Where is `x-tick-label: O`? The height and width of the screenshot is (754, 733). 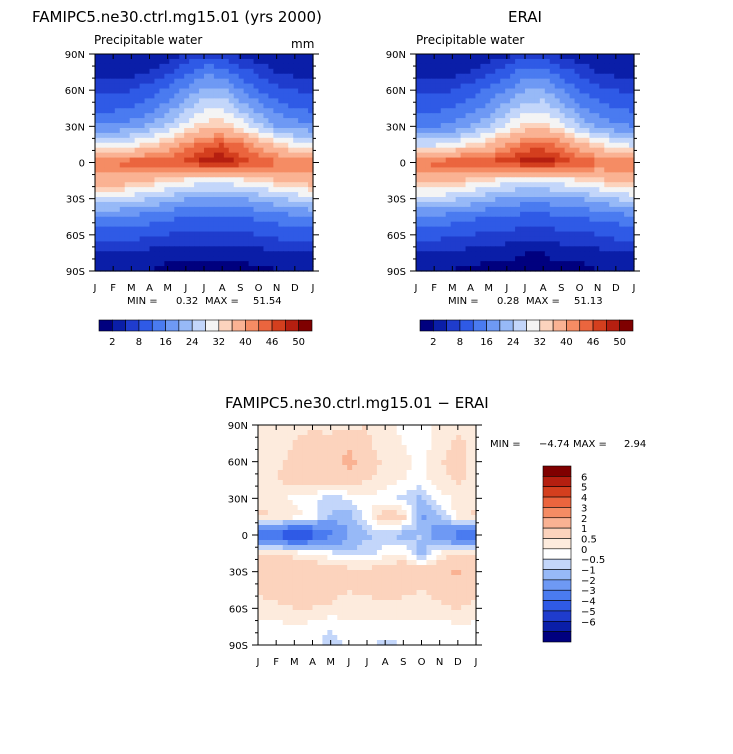 x-tick-label: O is located at coordinates (580, 288).